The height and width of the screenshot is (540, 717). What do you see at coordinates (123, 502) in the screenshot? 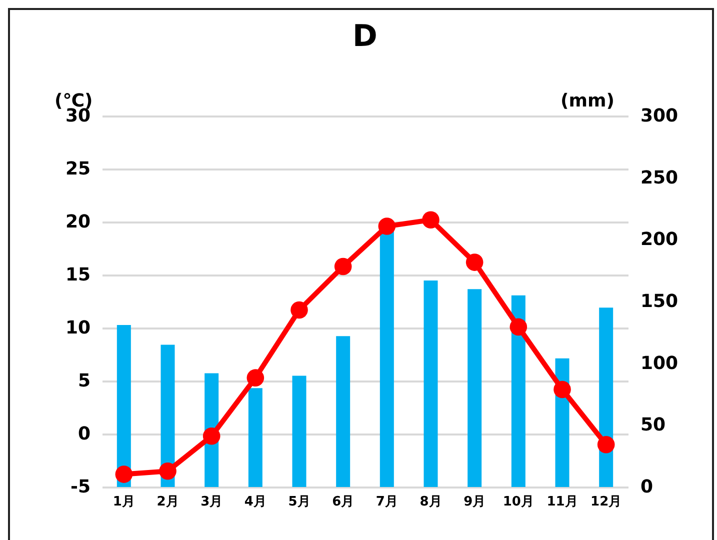
I see `x-tick-label: 1月` at bounding box center [123, 502].